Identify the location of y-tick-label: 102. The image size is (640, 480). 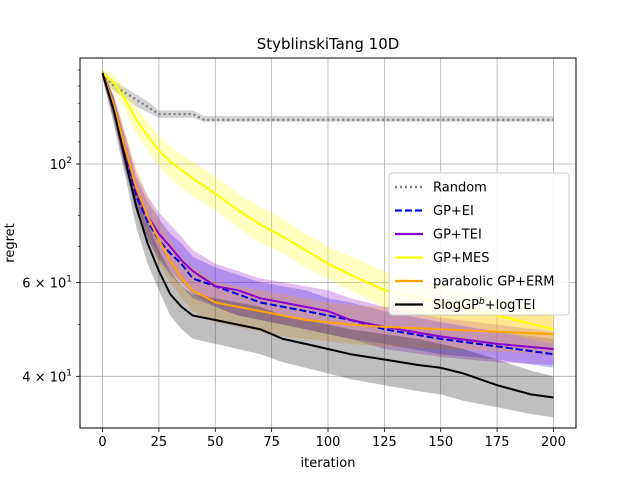
(61, 164).